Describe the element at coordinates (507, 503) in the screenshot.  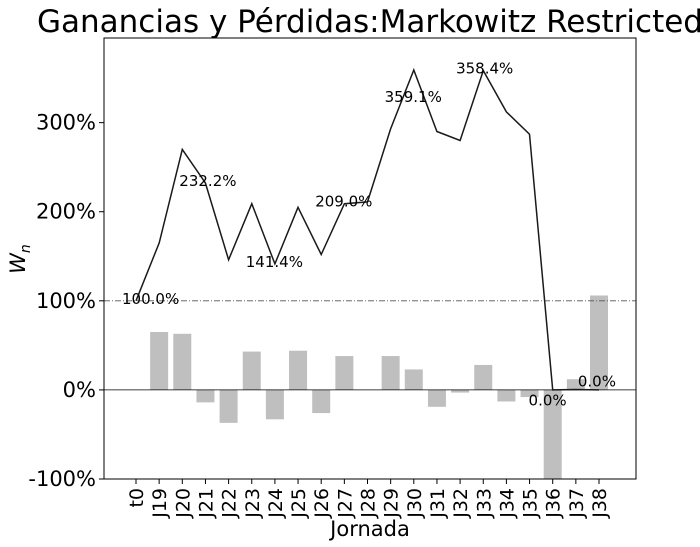
I see `x-tick-label: J34` at that location.